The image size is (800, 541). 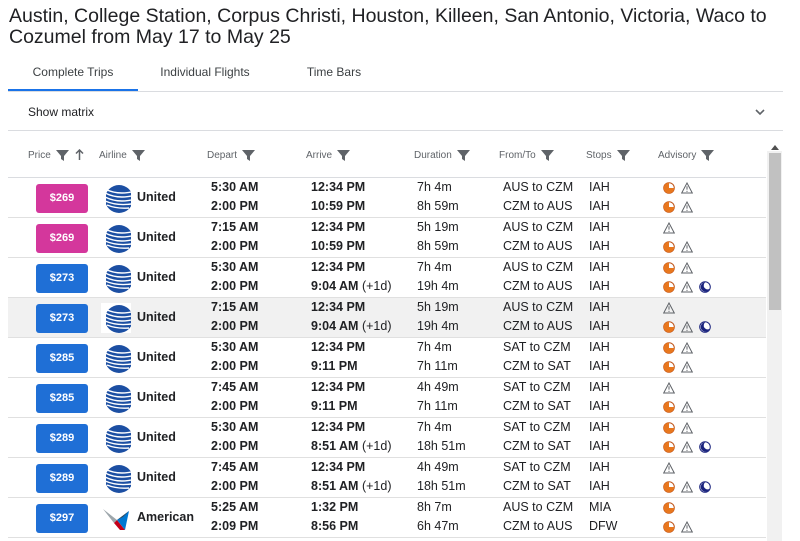 I want to click on tab-individual-flights: Individual Flights, so click(x=205, y=72).